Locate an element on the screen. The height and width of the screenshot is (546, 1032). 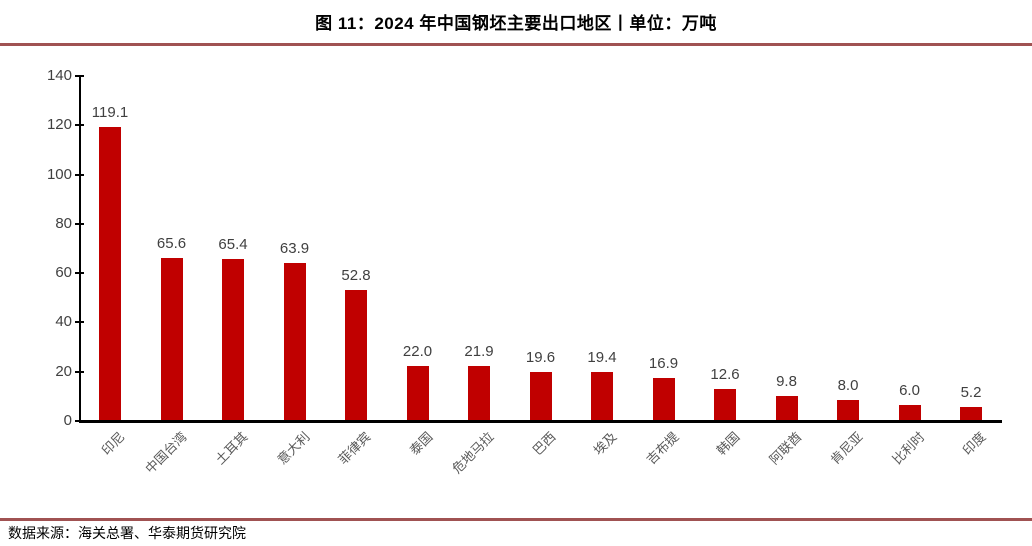
y-axis-tick-label: 0 is located at coordinates (67, 420).